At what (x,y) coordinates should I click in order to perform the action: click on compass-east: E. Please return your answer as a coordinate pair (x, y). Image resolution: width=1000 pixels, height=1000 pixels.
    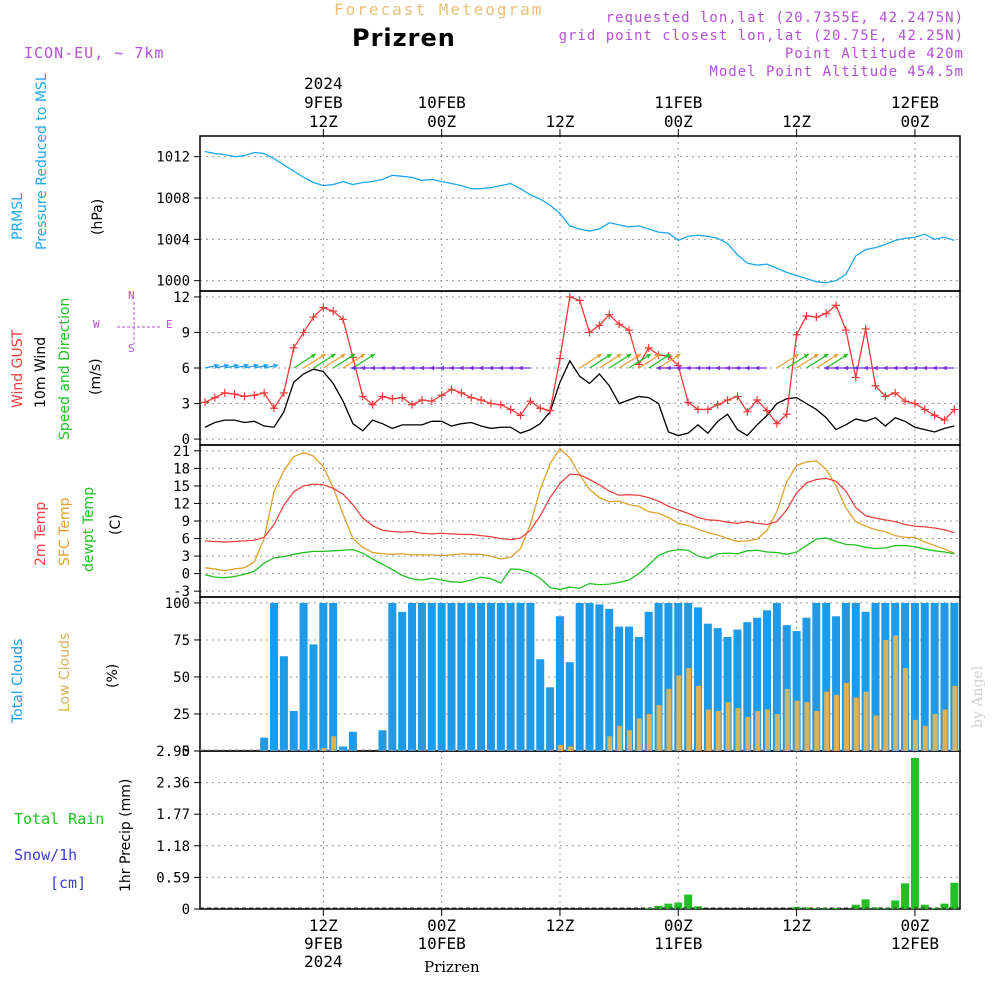
    Looking at the image, I should click on (169, 324).